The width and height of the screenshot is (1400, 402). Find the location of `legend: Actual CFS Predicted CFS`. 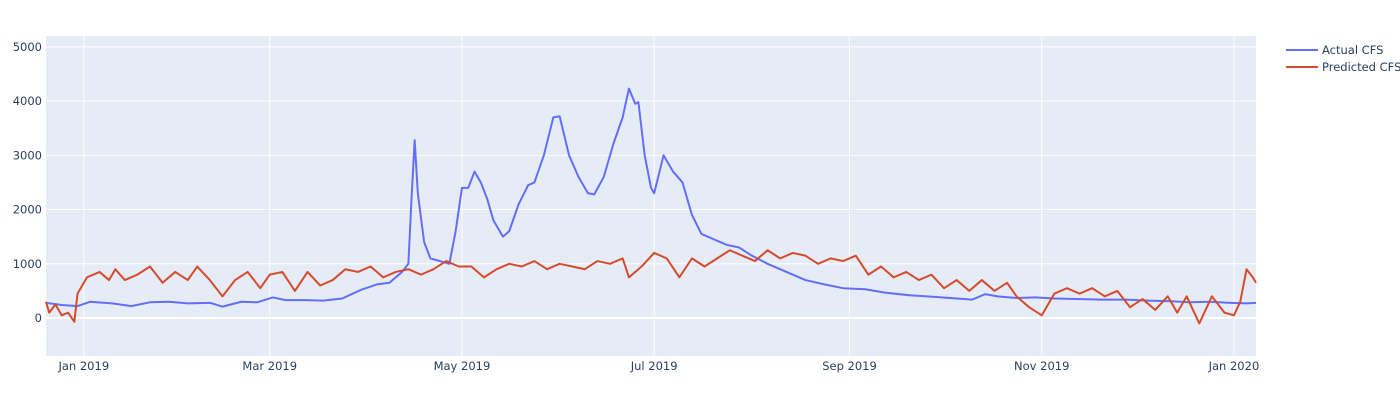

legend: Actual CFS Predicted CFS is located at coordinates (1343, 58).